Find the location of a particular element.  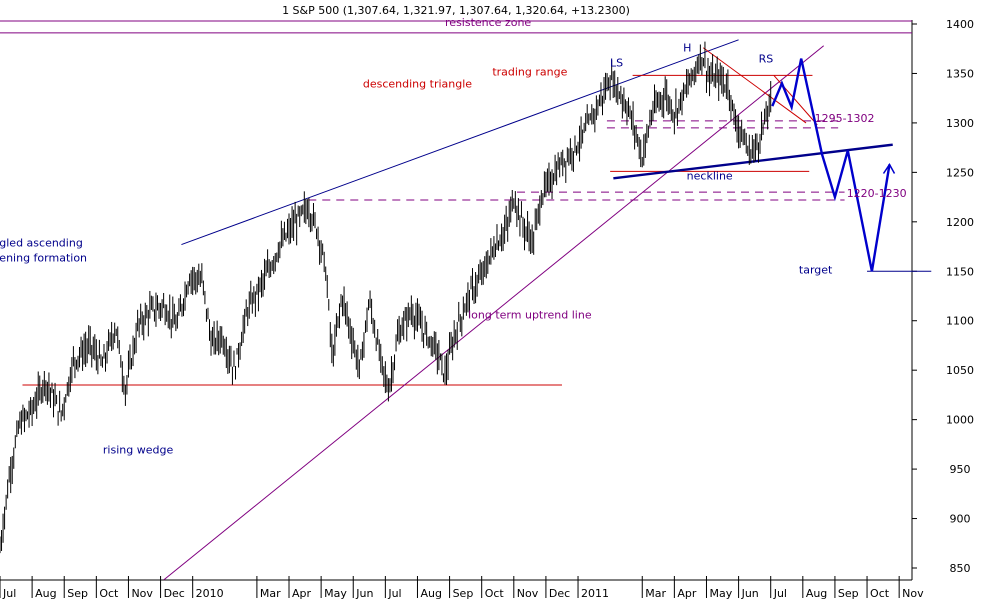

y-tick-label: 1150 is located at coordinates (960, 271).